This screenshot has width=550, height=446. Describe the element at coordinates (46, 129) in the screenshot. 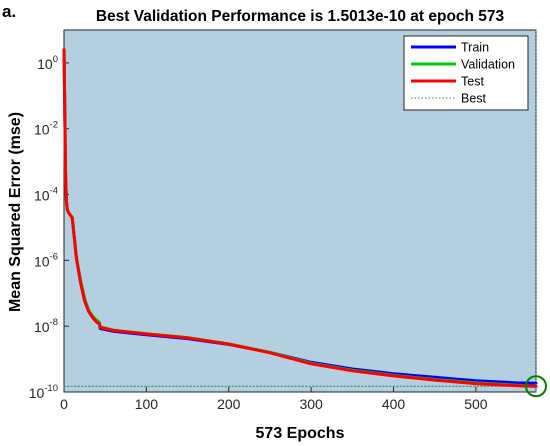

I see `y-tick-label: 10⁻²` at that location.